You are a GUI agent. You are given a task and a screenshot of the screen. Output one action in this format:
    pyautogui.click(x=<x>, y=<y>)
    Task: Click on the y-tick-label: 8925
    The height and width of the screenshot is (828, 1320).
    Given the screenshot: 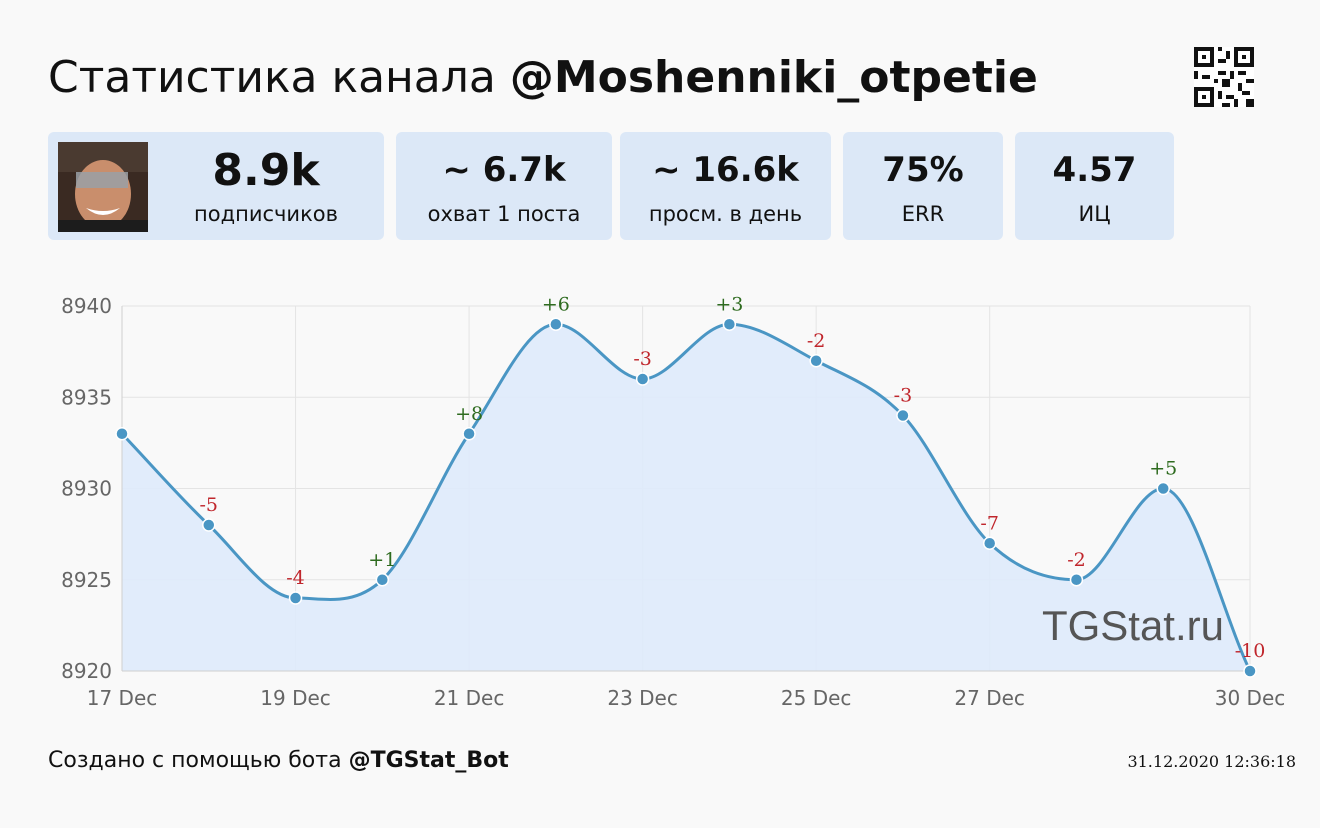 What is the action you would take?
    pyautogui.click(x=86, y=580)
    